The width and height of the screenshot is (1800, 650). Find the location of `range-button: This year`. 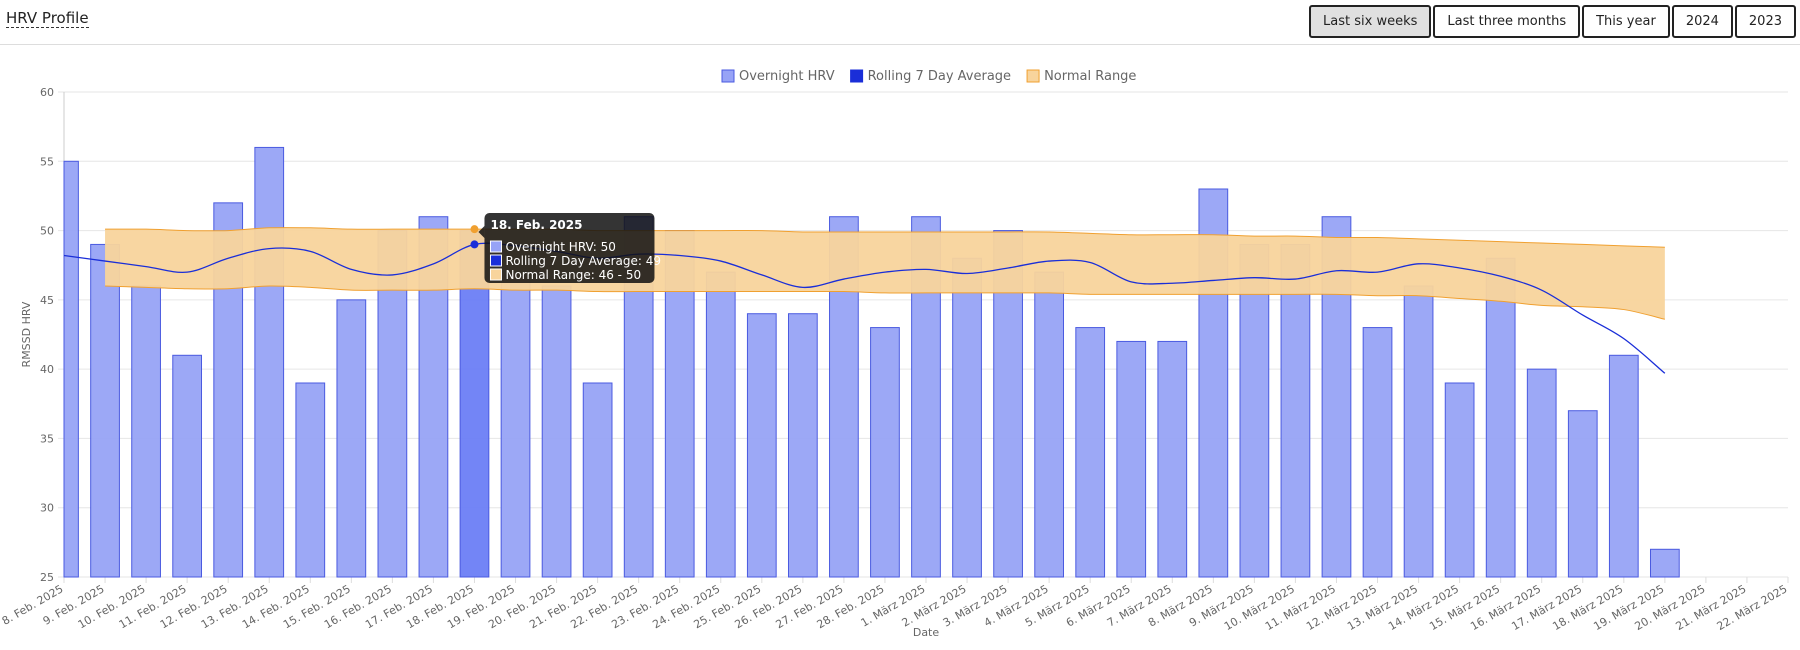

range-button: This year is located at coordinates (1626, 21).